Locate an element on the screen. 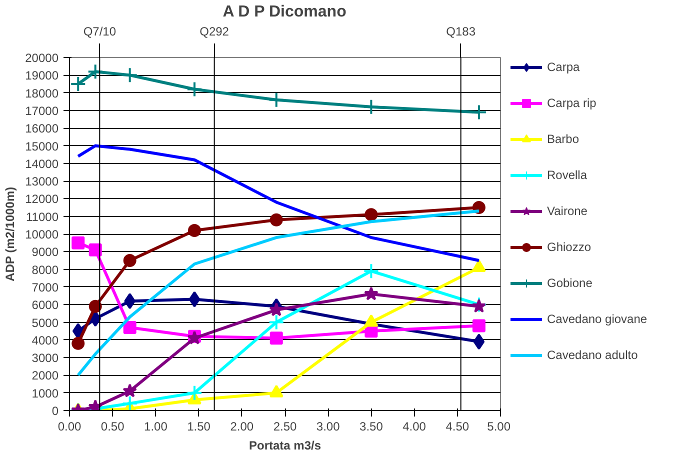 This screenshot has width=675, height=460. y-tick-label: 14000 is located at coordinates (42, 163).